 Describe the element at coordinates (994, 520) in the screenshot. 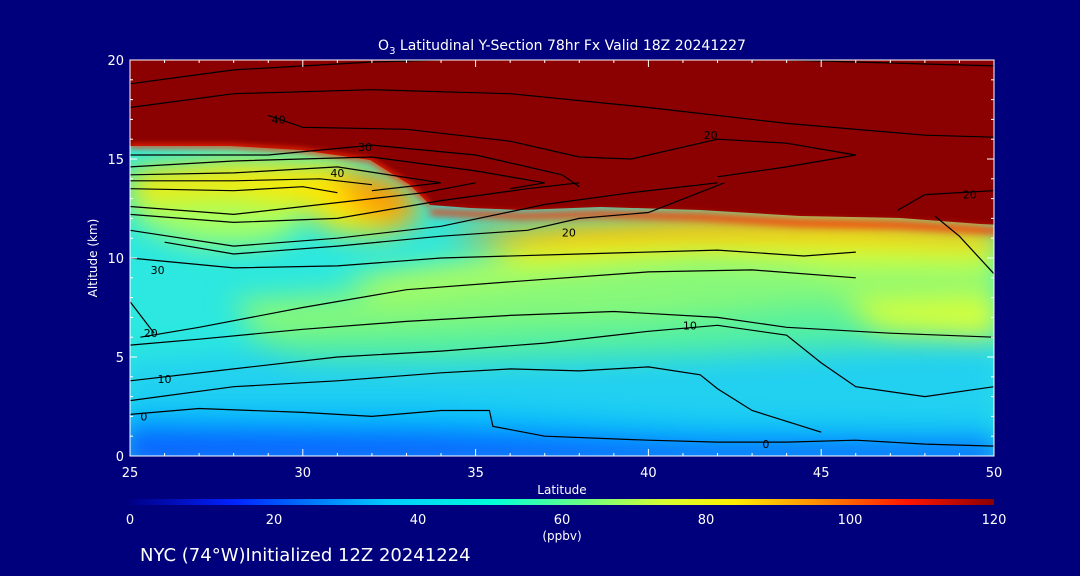

I see `colorbar-tick-label-6: 120` at that location.